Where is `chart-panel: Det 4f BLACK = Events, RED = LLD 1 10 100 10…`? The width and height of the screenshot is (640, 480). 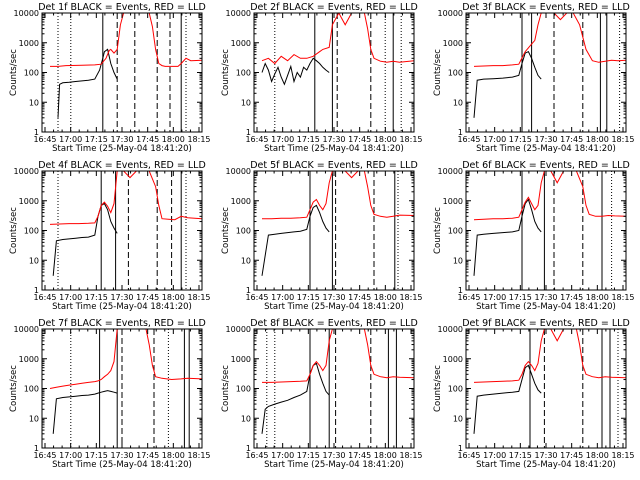 chart-panel: Det 4f BLACK = Events, RED = LLD 1 10 100 10… is located at coordinates (110, 236).